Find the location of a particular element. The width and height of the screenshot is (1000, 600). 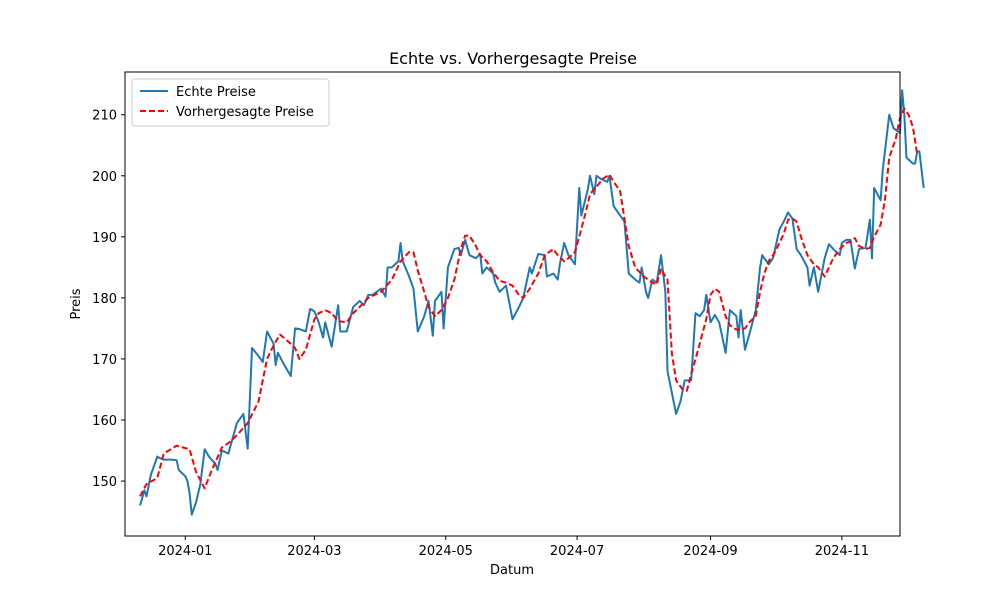

x-tick-label: 2024-11 is located at coordinates (842, 551).